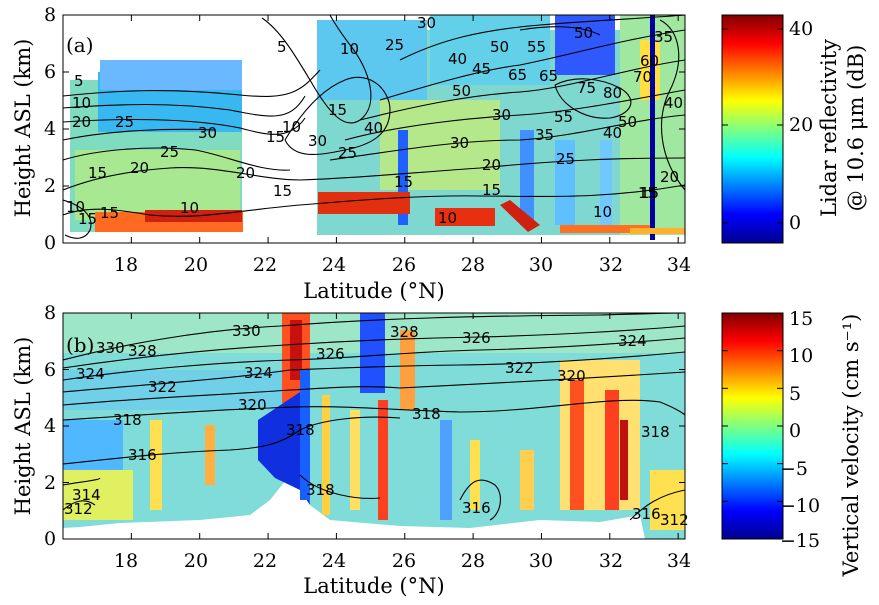 This screenshot has height=605, width=879. Describe the element at coordinates (162, 387) in the screenshot. I see `contour-label: 322` at that location.